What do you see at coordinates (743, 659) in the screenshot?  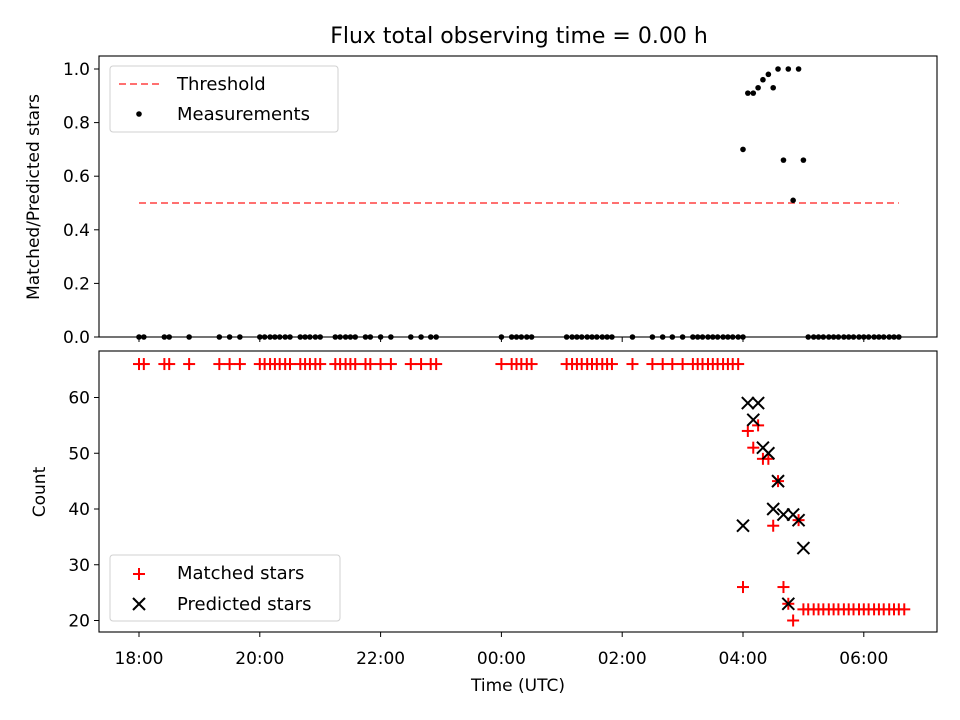 I see `bottom-xtick-label: 04:00` at bounding box center [743, 659].